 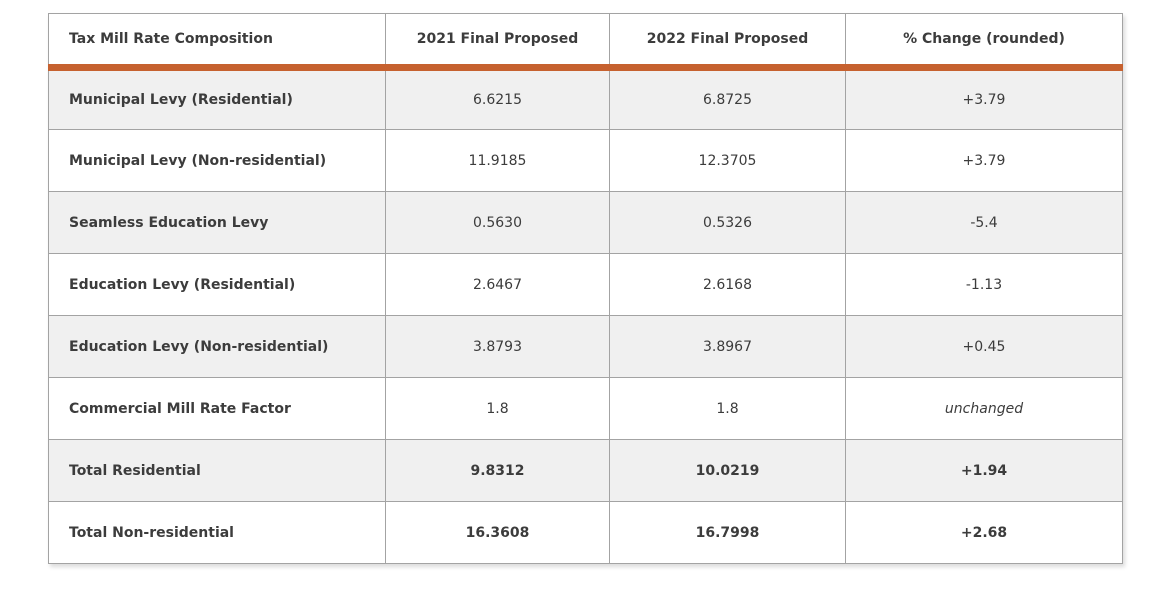 I want to click on row-label-cell: Commercial Mill Rate Factor, so click(x=217, y=408).